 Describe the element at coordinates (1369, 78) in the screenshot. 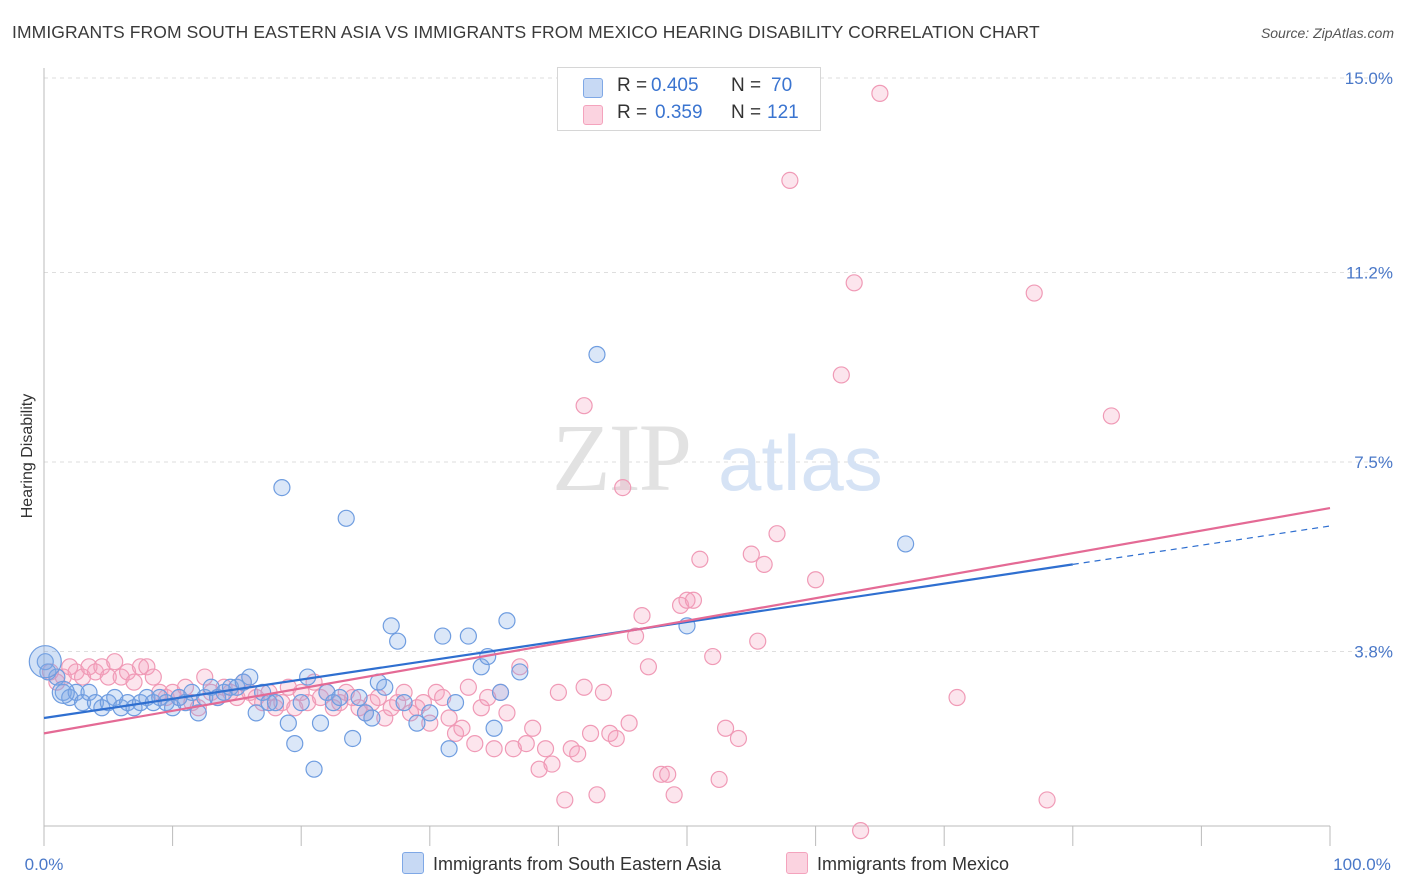

I see `y-tick-label: 15.0%` at that location.